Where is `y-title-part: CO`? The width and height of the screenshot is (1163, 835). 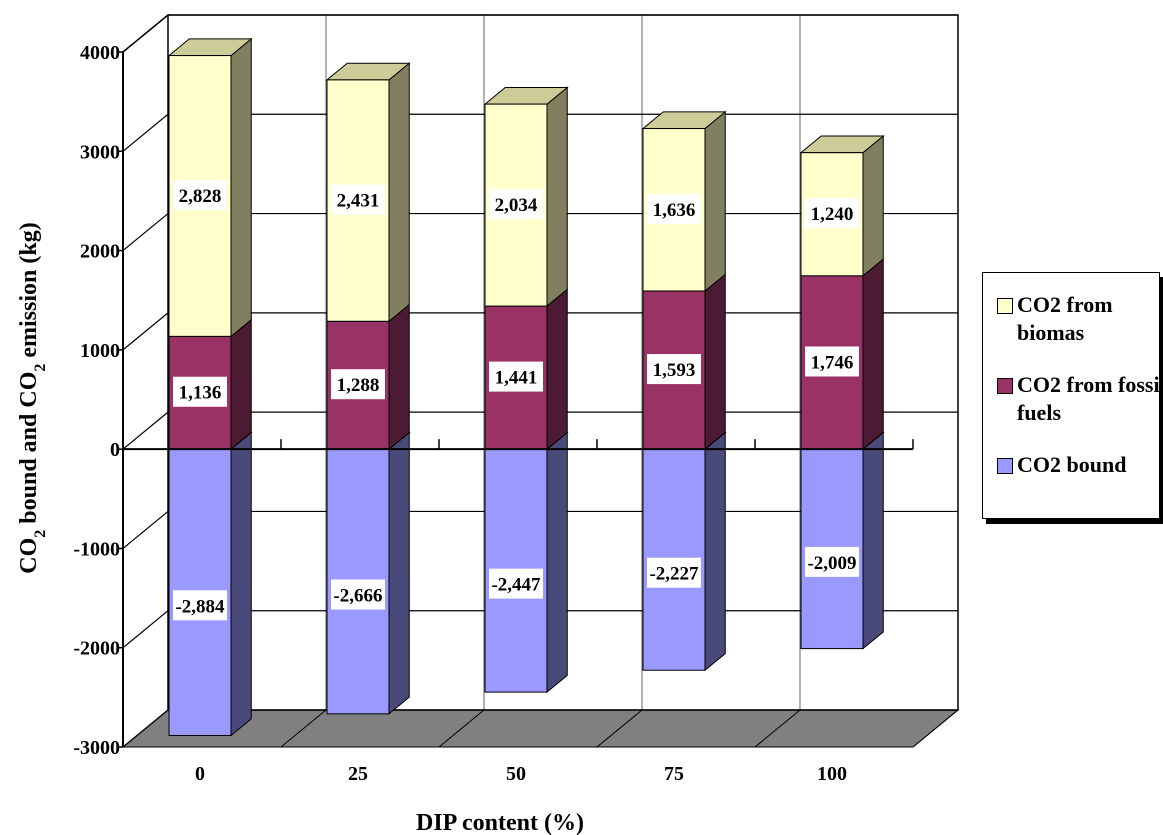
y-title-part: CO is located at coordinates (29, 556).